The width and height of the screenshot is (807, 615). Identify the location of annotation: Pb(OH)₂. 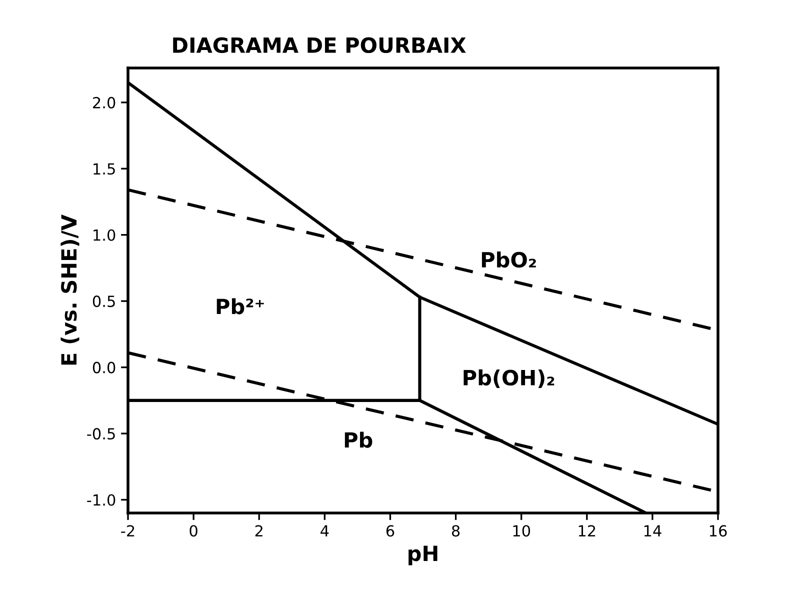
(509, 378).